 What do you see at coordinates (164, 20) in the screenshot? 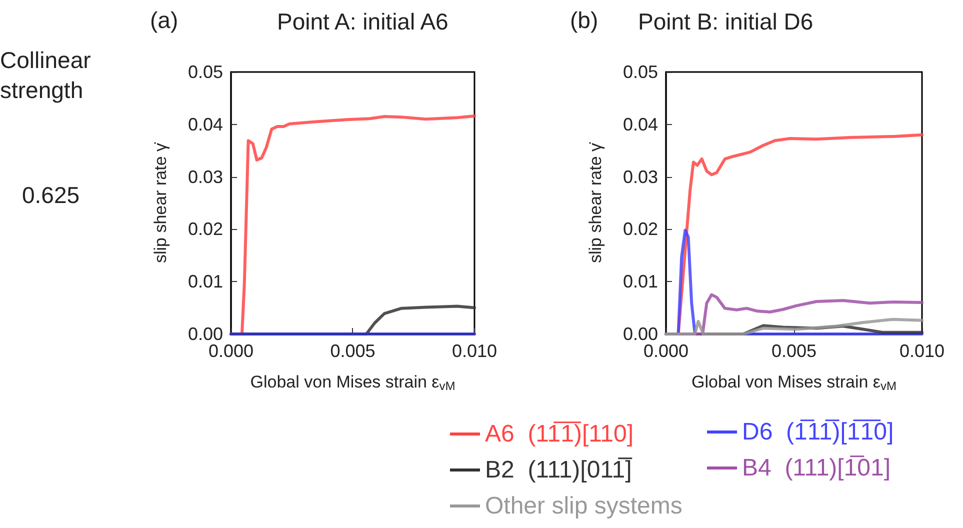
I see `text: (a)` at bounding box center [164, 20].